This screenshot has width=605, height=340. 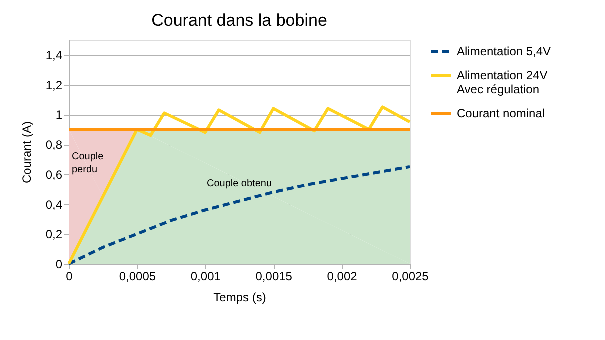 What do you see at coordinates (137, 277) in the screenshot?
I see `x-tick-label: 0,0005` at bounding box center [137, 277].